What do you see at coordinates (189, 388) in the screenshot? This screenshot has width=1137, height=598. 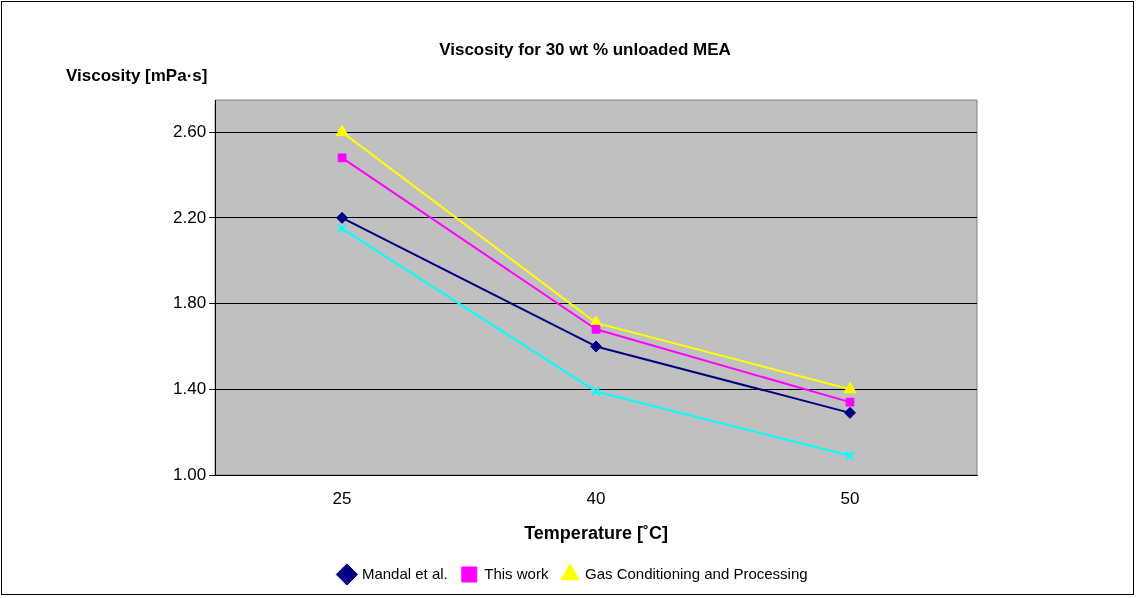 I see `y-tick-label: 1.40` at bounding box center [189, 388].